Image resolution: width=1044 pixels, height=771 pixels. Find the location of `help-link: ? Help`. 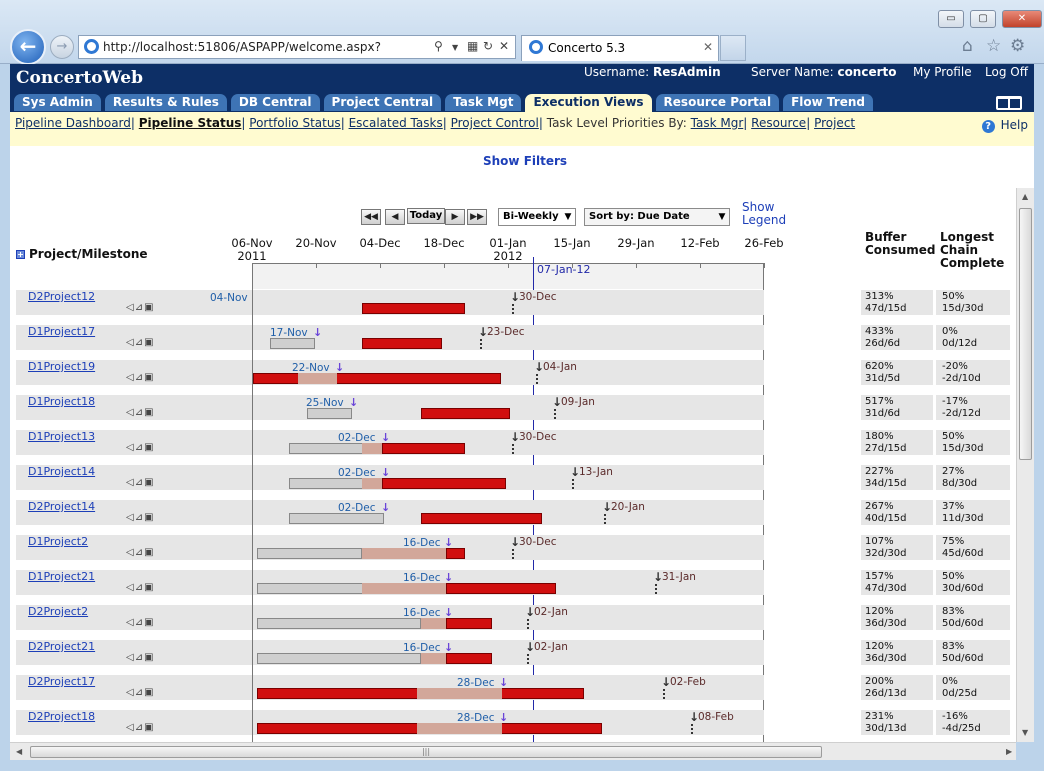

help-link: ? Help is located at coordinates (1004, 125).